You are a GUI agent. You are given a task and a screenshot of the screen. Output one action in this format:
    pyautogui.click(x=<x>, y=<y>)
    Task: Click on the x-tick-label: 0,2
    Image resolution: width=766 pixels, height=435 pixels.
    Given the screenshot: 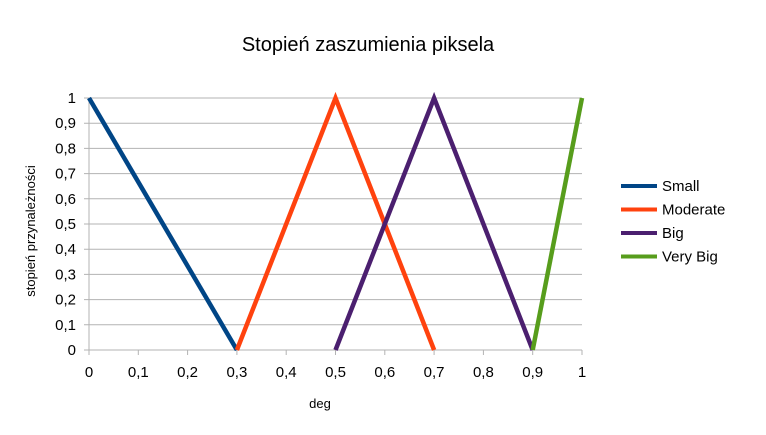 What is the action you would take?
    pyautogui.click(x=187, y=372)
    